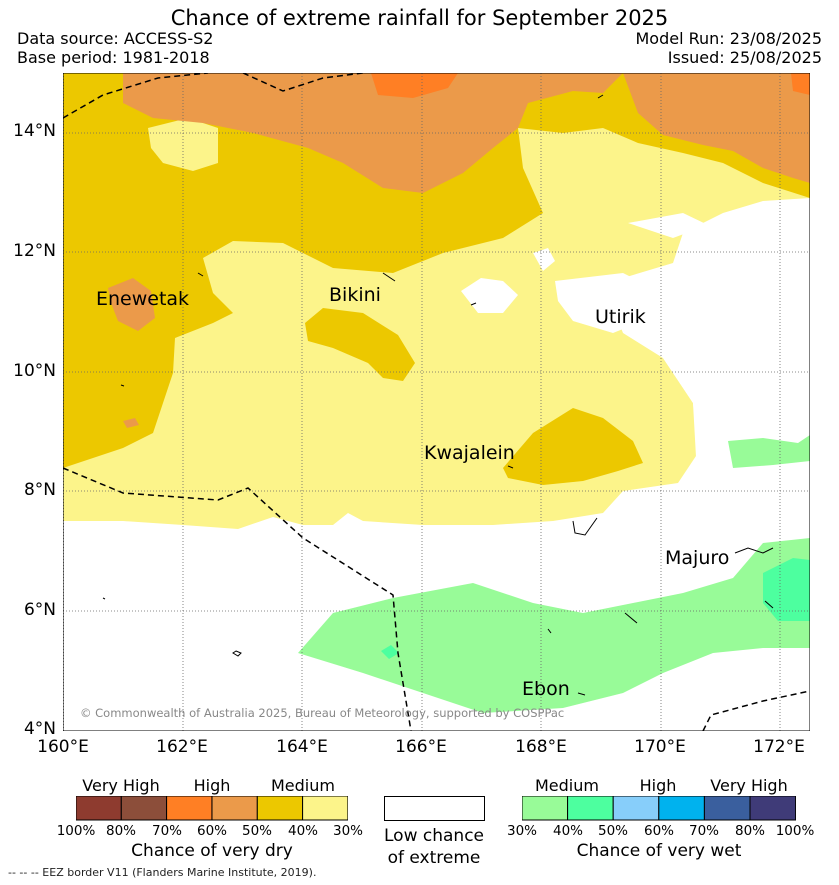 Image resolution: width=839 pixels, height=885 pixels. What do you see at coordinates (212, 785) in the screenshot?
I see `dry-category-high: High` at bounding box center [212, 785].